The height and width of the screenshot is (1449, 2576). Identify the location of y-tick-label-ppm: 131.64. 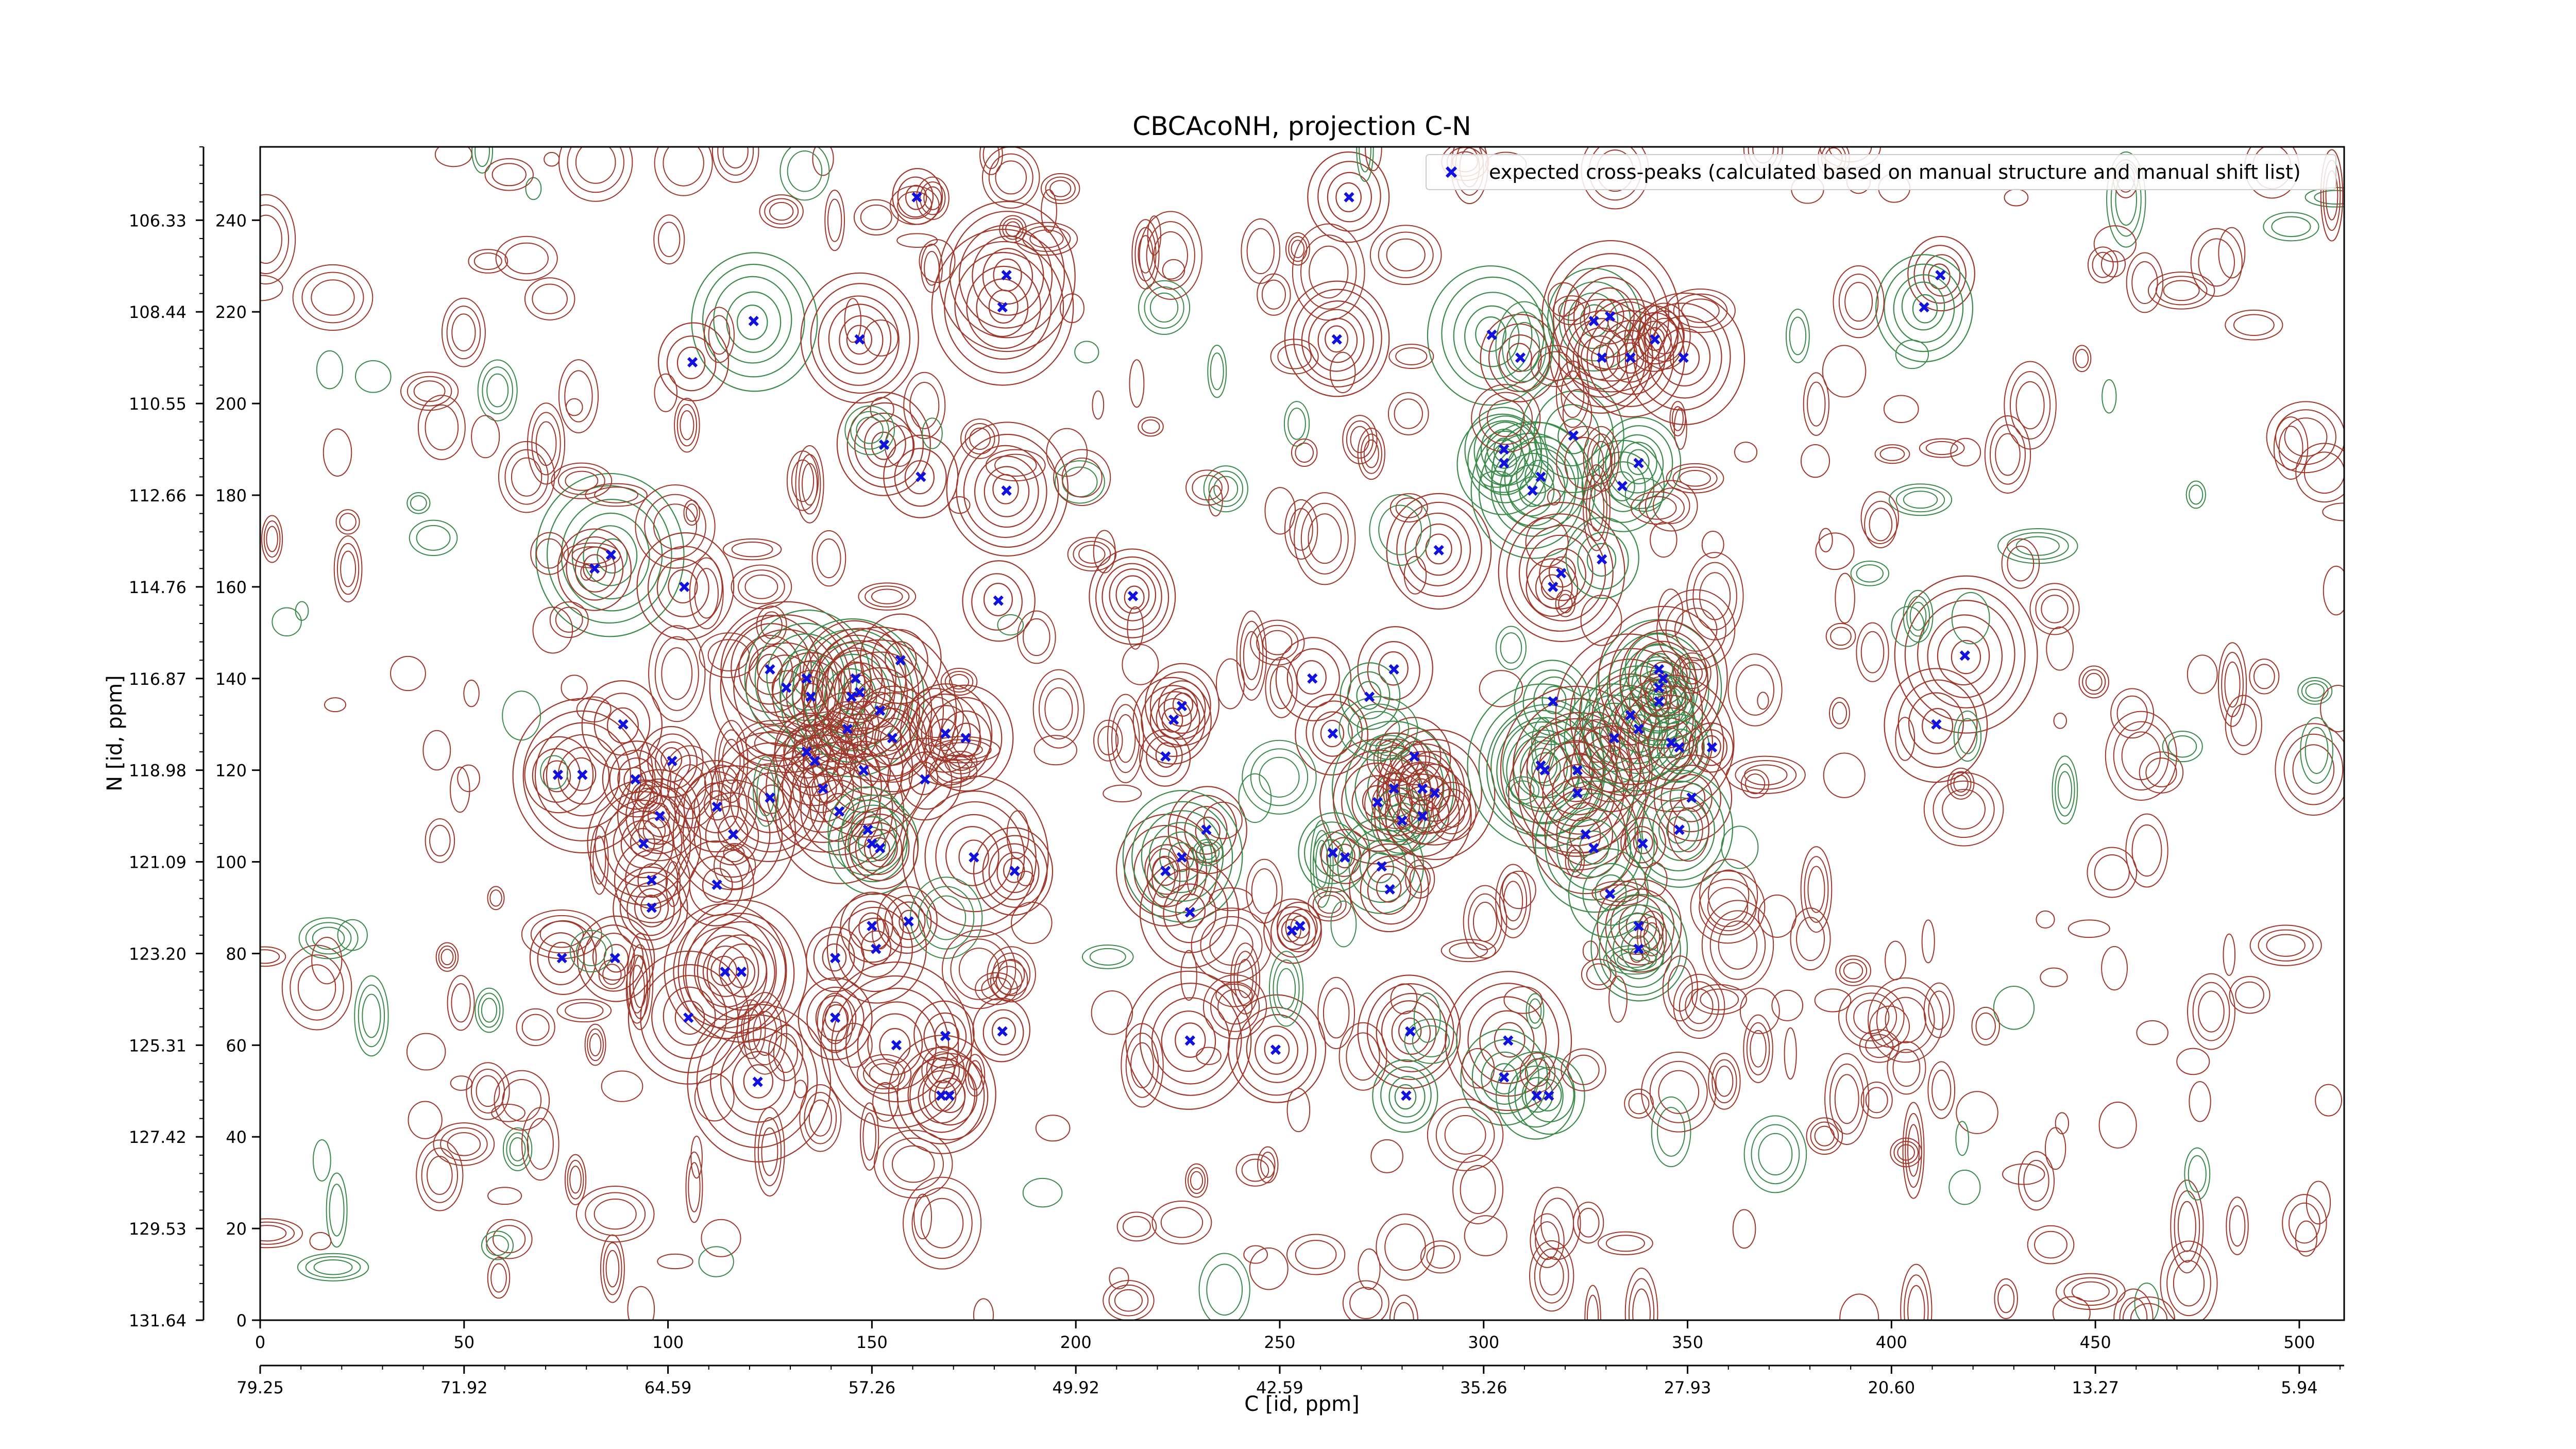
(158, 1320).